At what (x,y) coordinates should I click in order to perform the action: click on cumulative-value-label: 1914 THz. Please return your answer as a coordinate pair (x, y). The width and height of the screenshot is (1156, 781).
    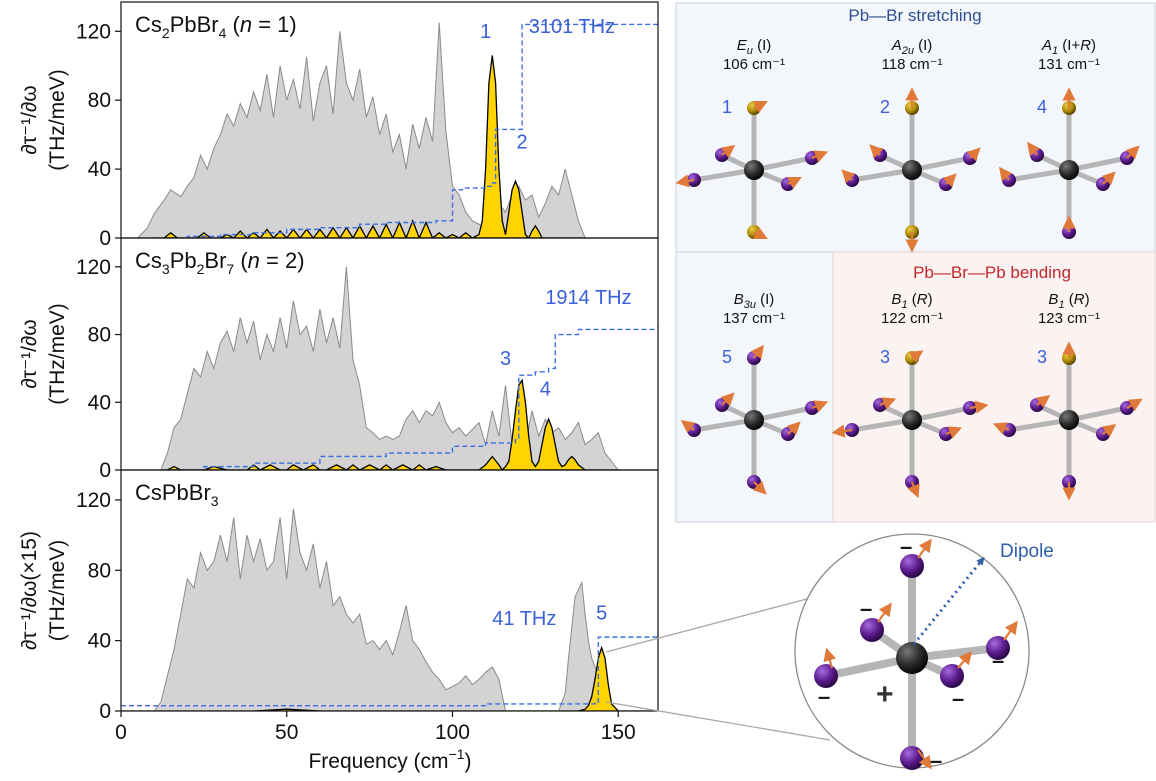
    Looking at the image, I should click on (588, 298).